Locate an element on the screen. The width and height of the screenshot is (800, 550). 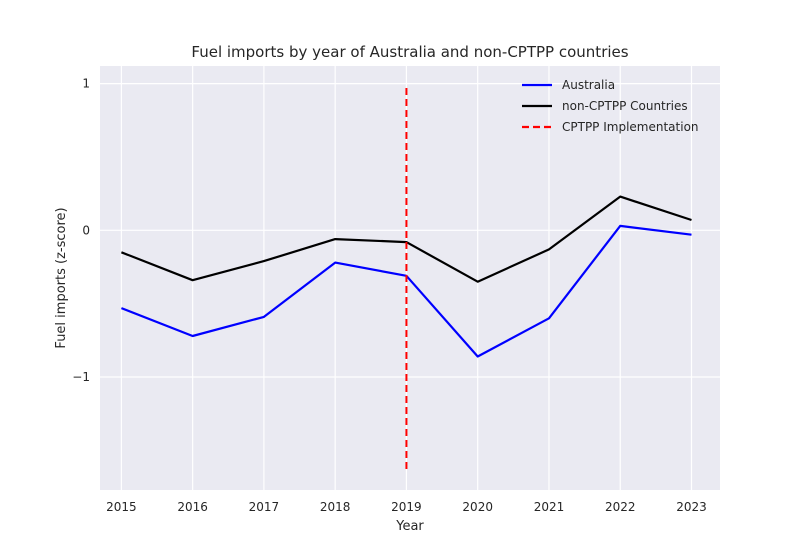
x-axis: 2015 2016 2017 2018 2019 2020 2021 2022 2023 is located at coordinates (406, 507).